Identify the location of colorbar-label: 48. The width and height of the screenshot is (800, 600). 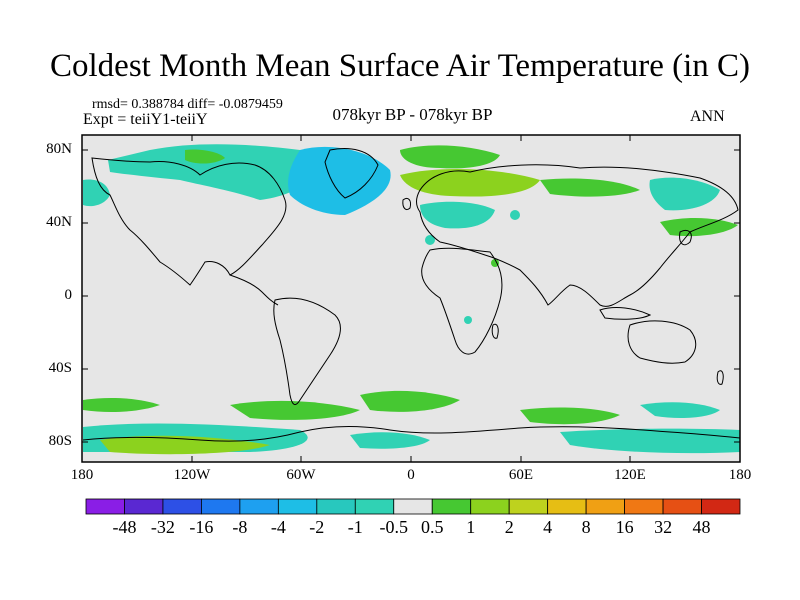
(701, 527).